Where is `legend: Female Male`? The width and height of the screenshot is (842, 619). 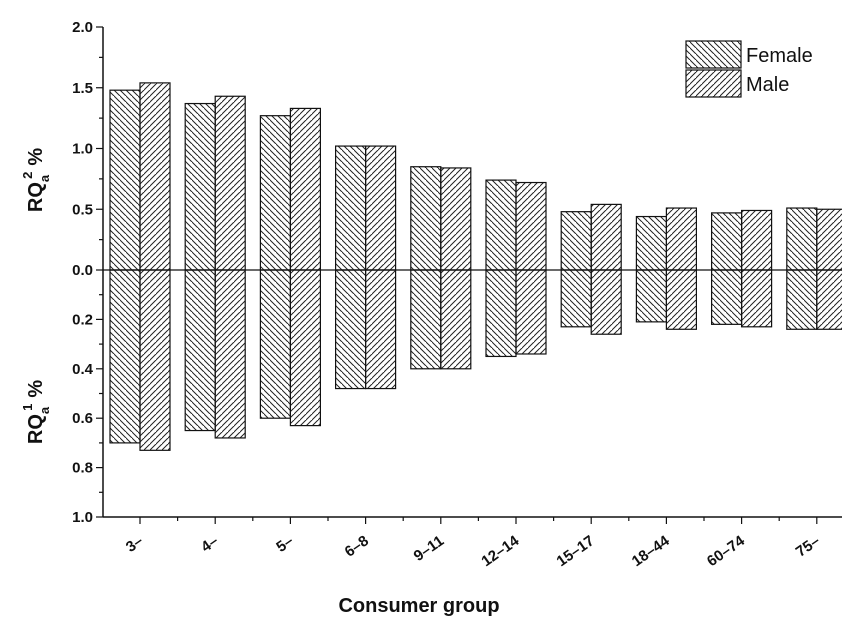
legend: Female Male is located at coordinates (749, 69).